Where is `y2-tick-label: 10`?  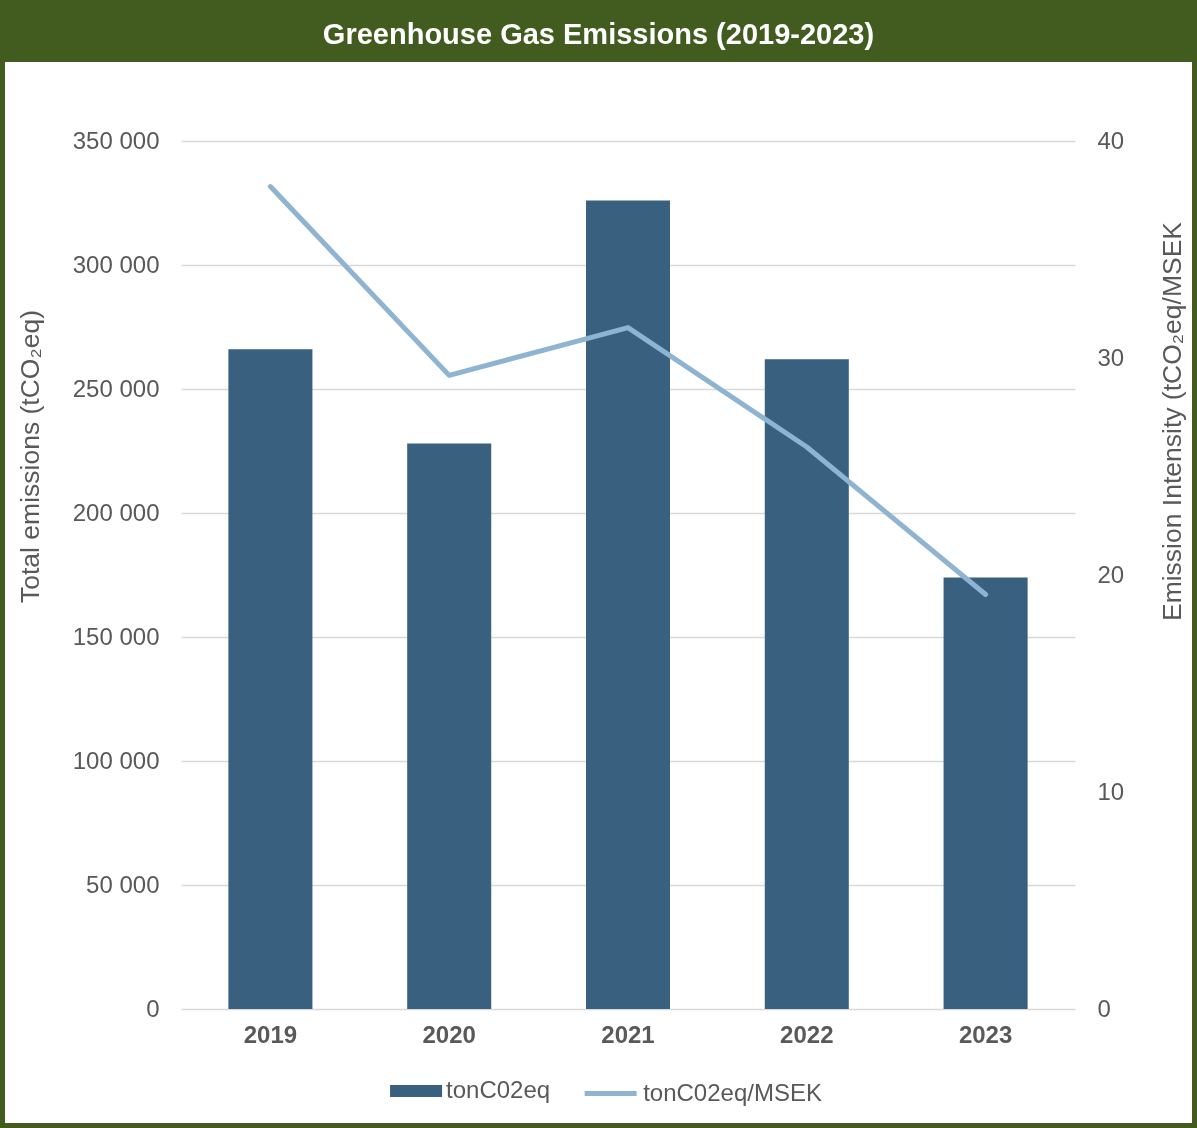 y2-tick-label: 10 is located at coordinates (1111, 791).